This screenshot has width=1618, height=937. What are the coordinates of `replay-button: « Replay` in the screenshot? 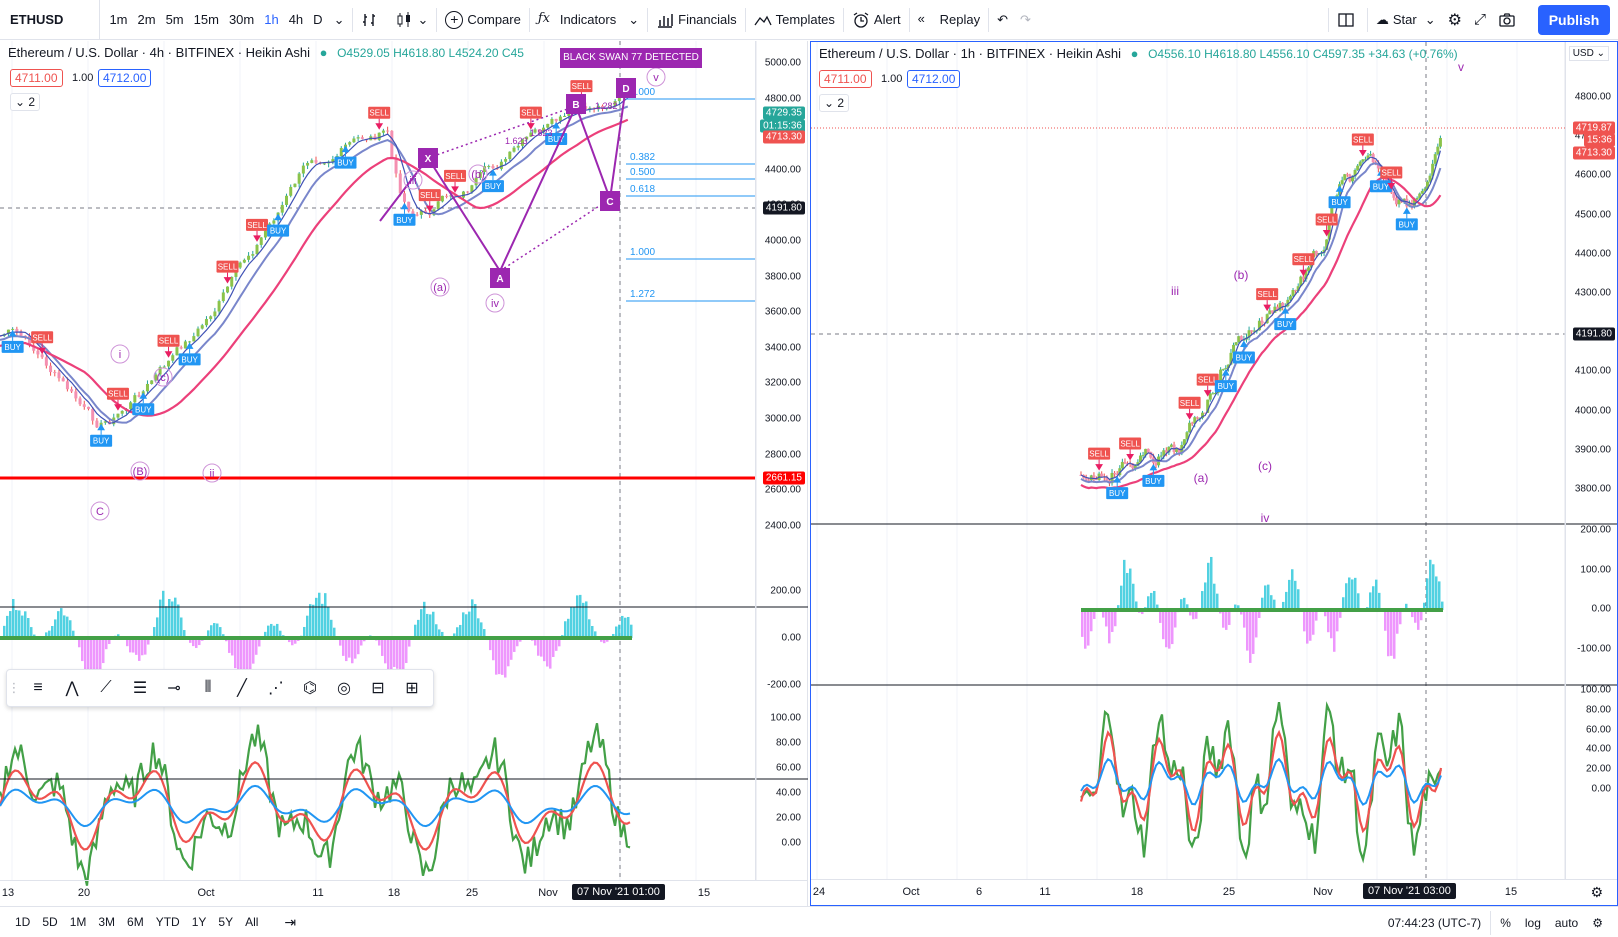 It's located at (949, 20).